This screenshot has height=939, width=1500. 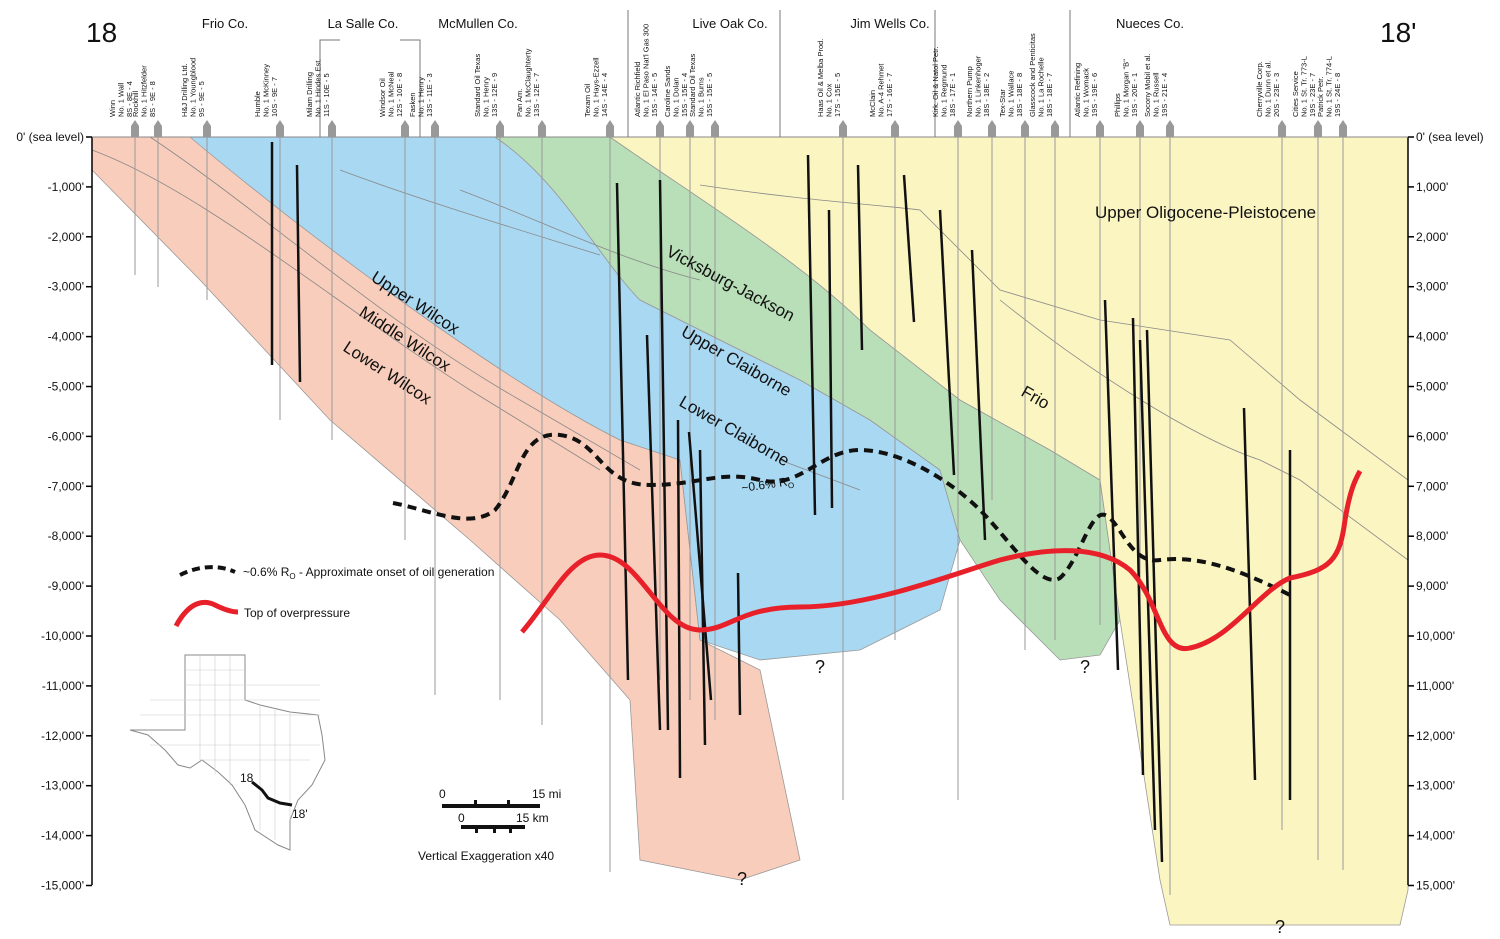 What do you see at coordinates (318, 88) in the screenshot?
I see `well-label: No. 1 Hindes Est.` at bounding box center [318, 88].